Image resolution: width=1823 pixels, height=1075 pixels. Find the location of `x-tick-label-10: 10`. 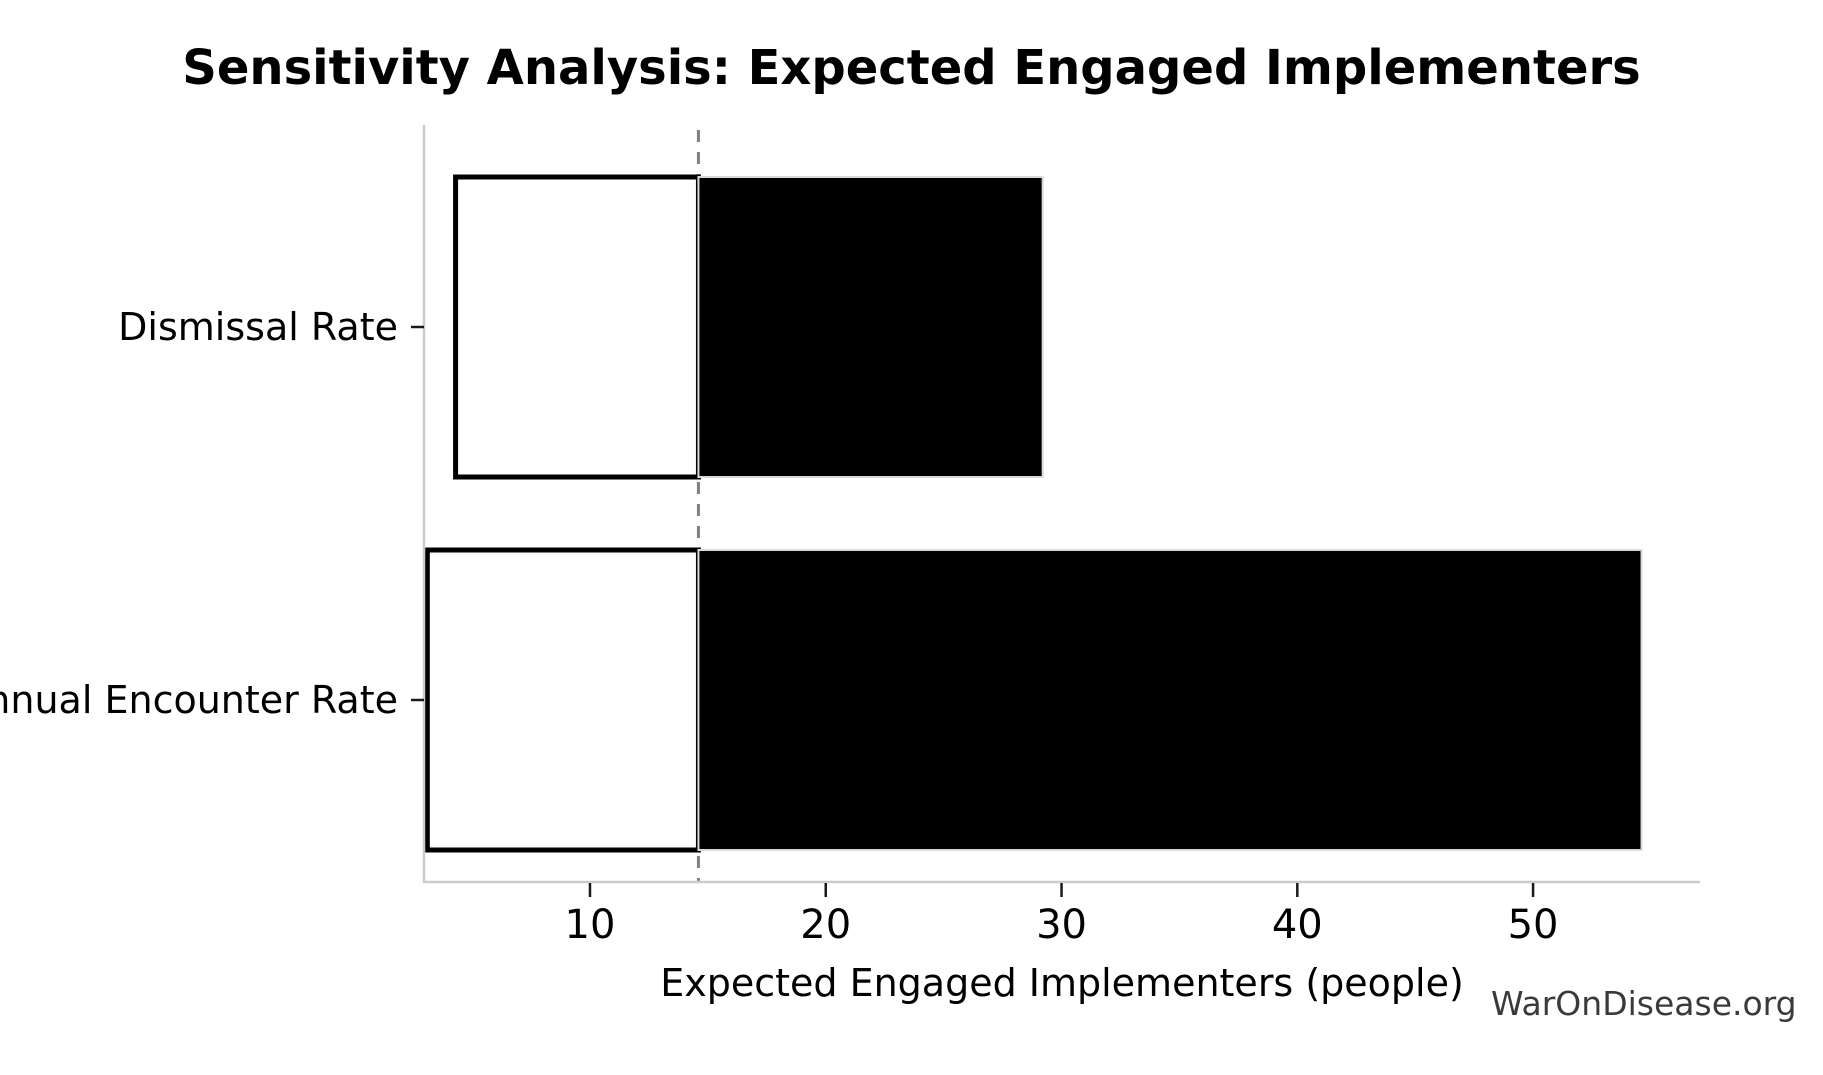

x-tick-label-10: 10 is located at coordinates (590, 925).